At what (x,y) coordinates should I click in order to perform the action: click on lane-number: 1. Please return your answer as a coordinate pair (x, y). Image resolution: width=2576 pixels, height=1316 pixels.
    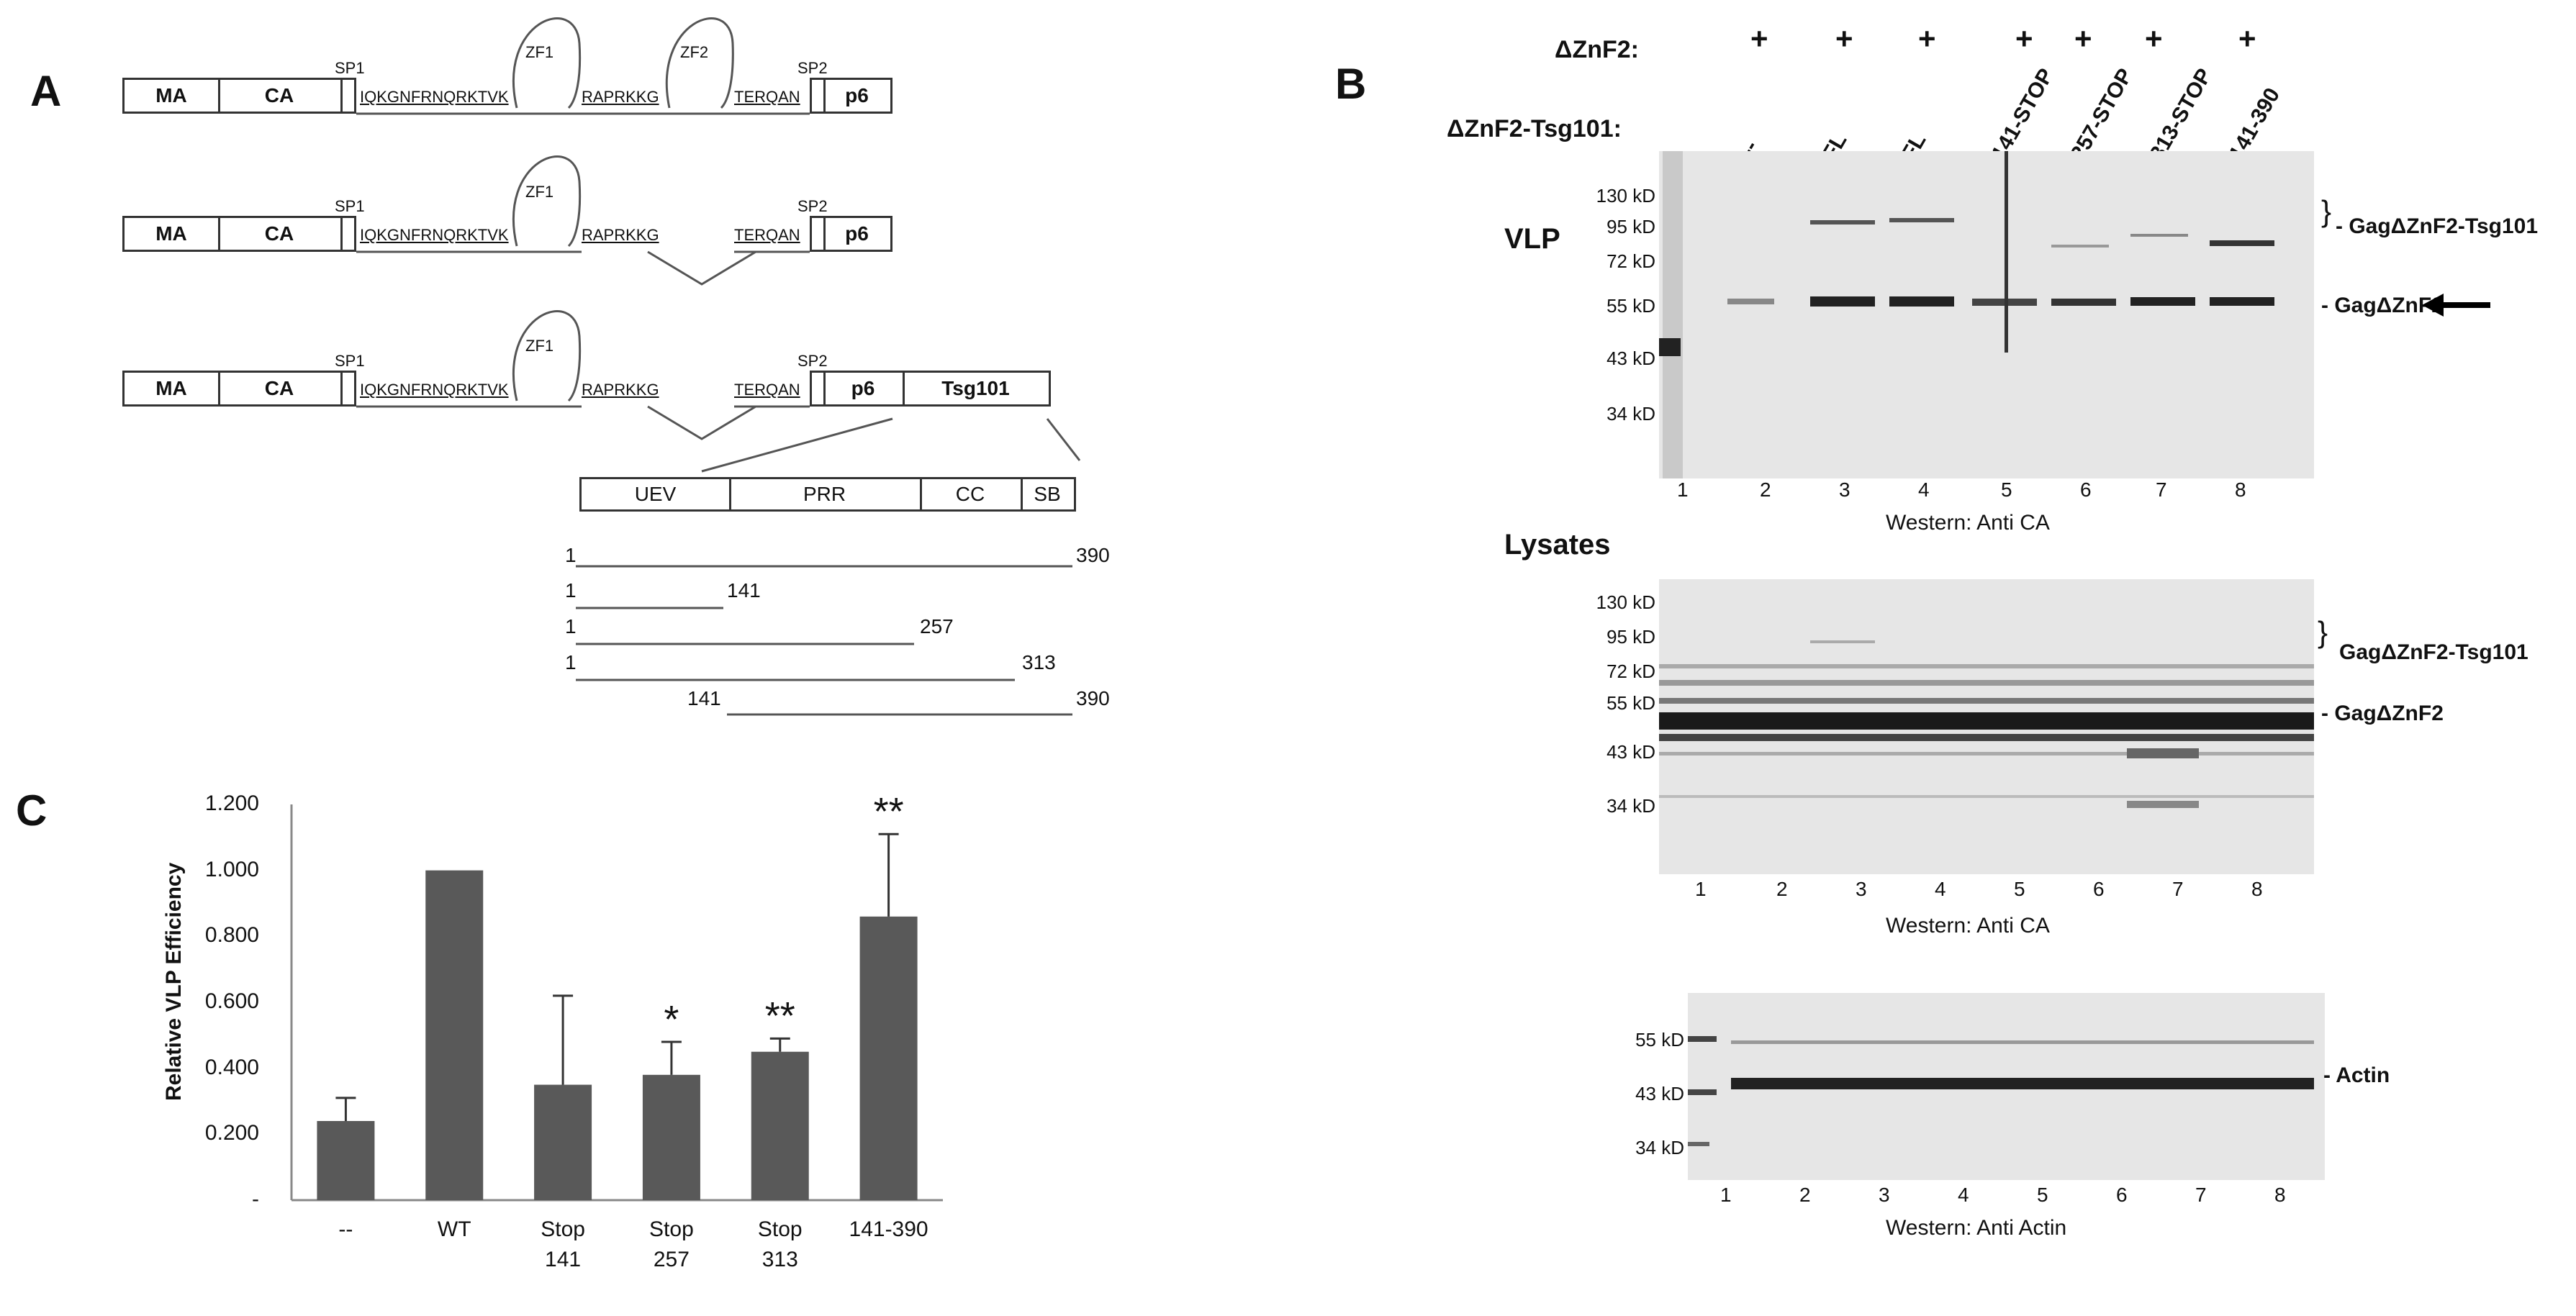
    Looking at the image, I should click on (1701, 889).